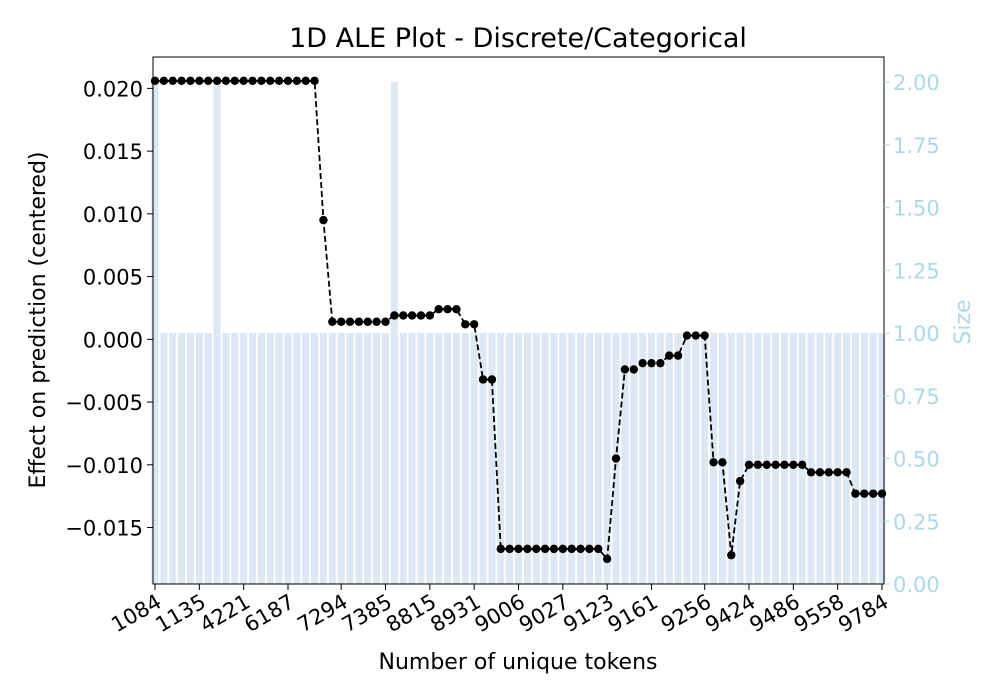 The width and height of the screenshot is (1000, 700). What do you see at coordinates (963, 321) in the screenshot?
I see `y-axis-right-label: Size` at bounding box center [963, 321].